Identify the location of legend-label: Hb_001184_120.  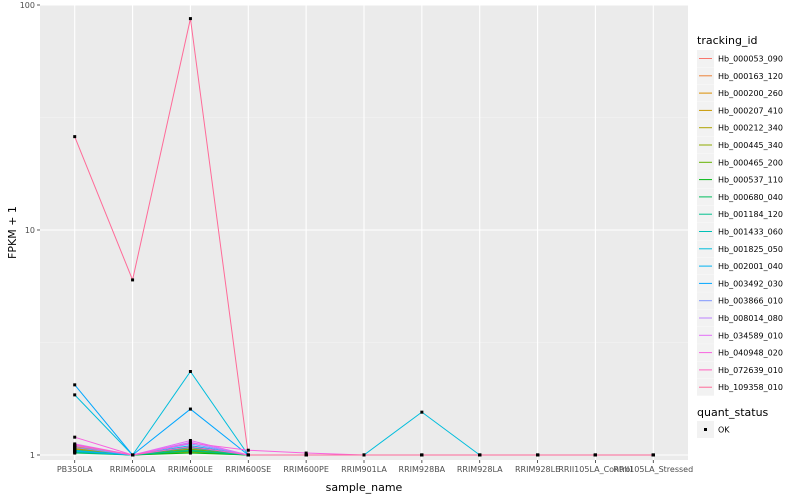
(750, 214).